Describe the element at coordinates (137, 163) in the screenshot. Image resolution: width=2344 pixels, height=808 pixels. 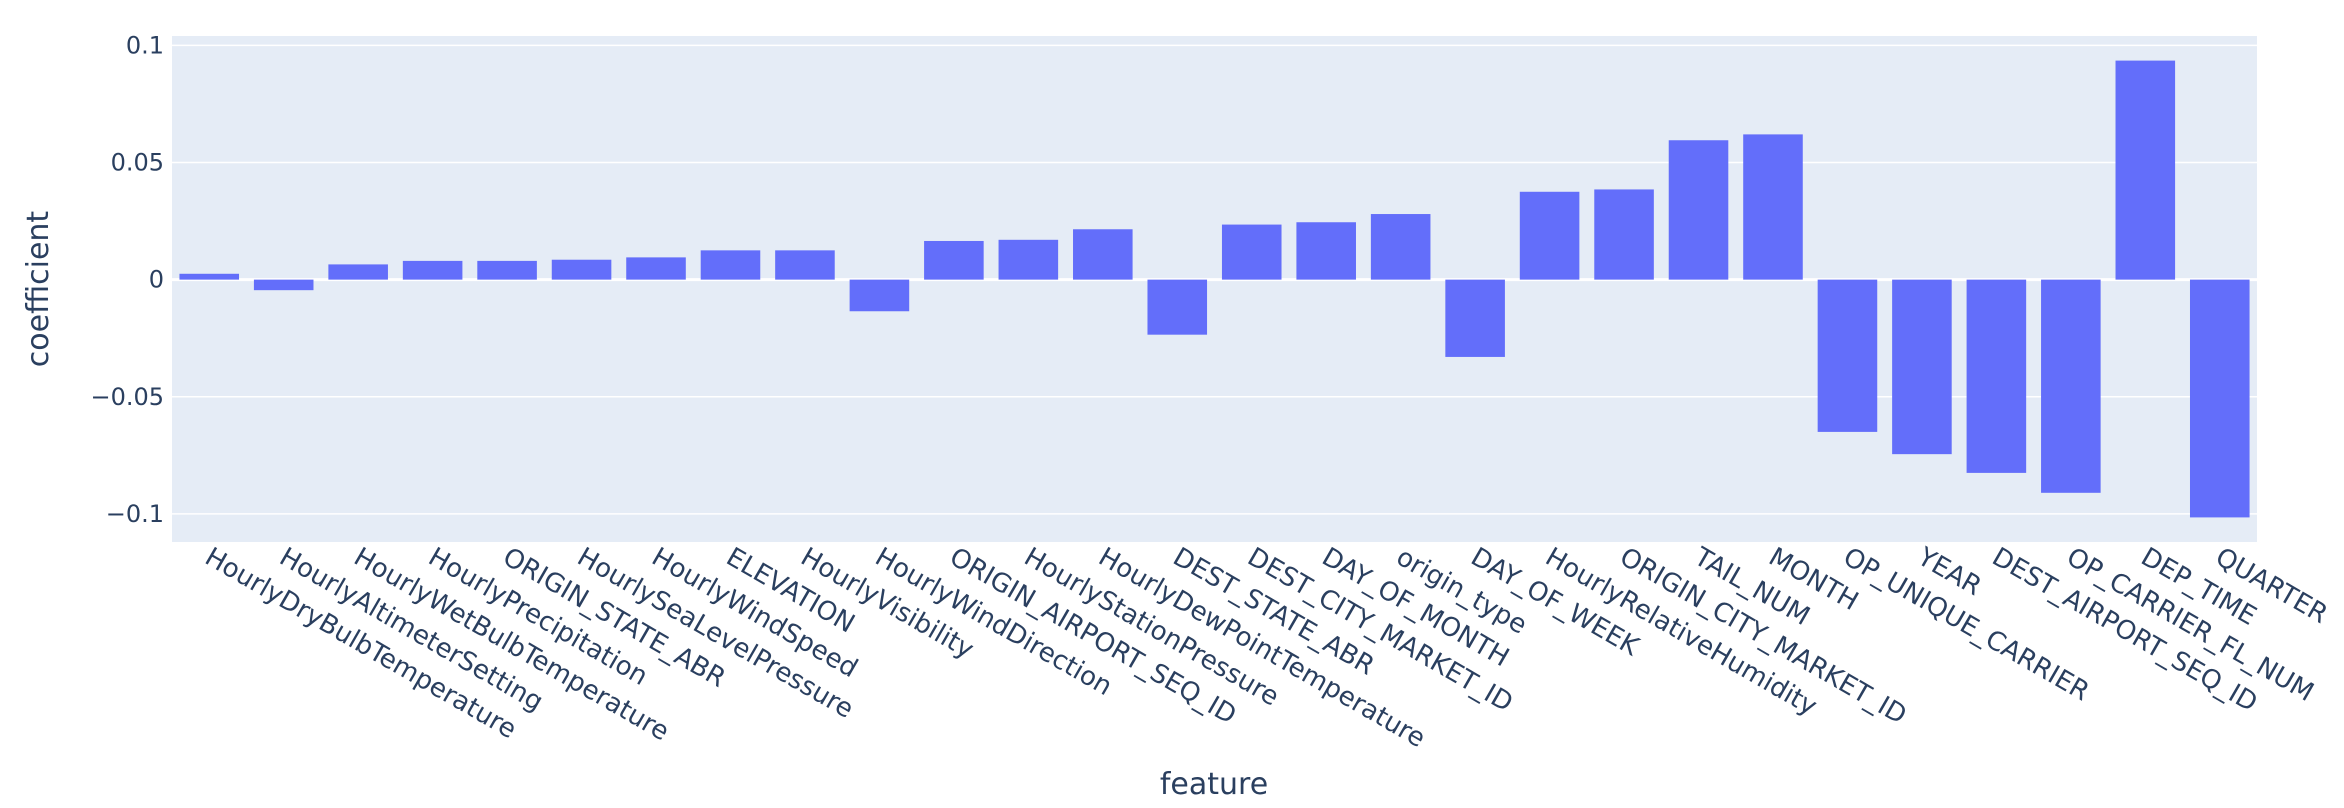
I see `y-tick-label: 0.05` at that location.